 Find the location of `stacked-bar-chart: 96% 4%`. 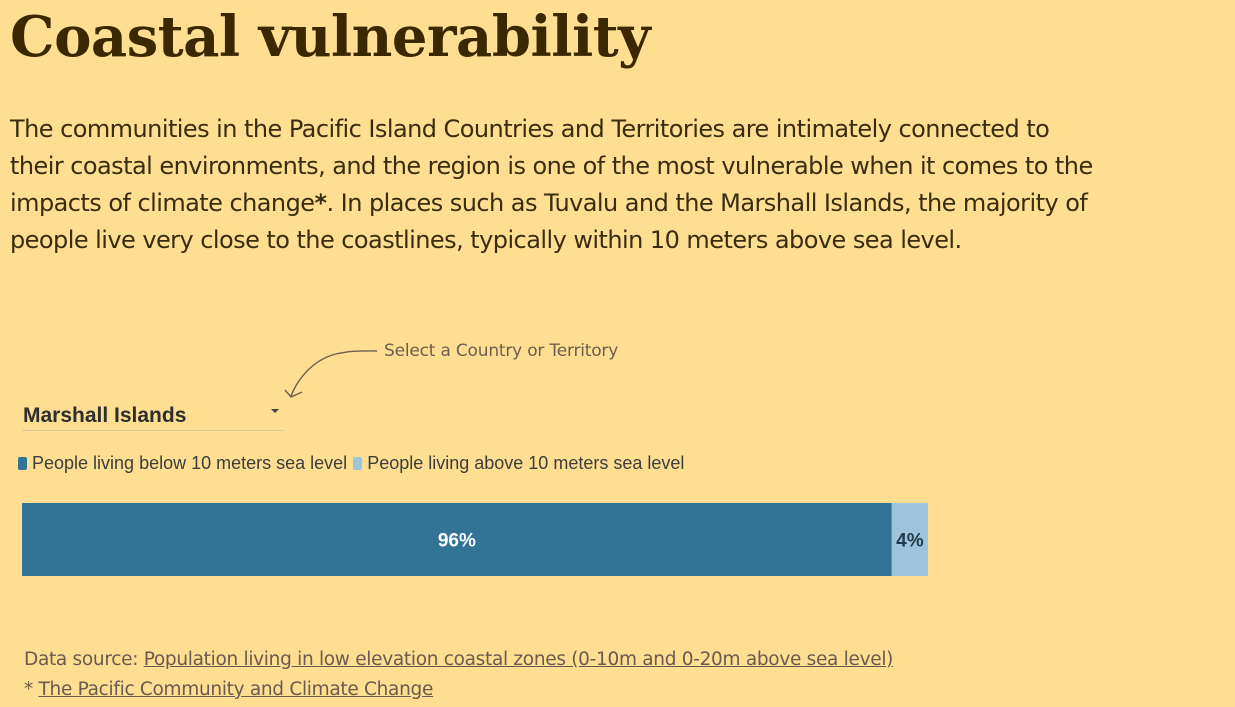

stacked-bar-chart: 96% 4% is located at coordinates (475, 539).